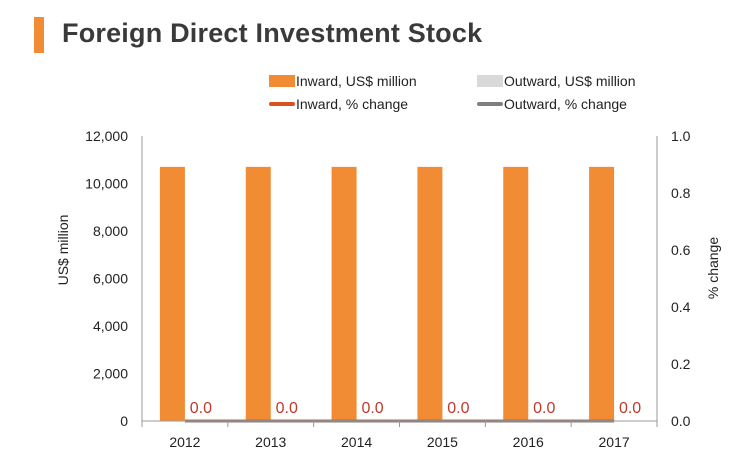 The width and height of the screenshot is (753, 470). Describe the element at coordinates (565, 104) in the screenshot. I see `legend-label: Outward, % change` at that location.